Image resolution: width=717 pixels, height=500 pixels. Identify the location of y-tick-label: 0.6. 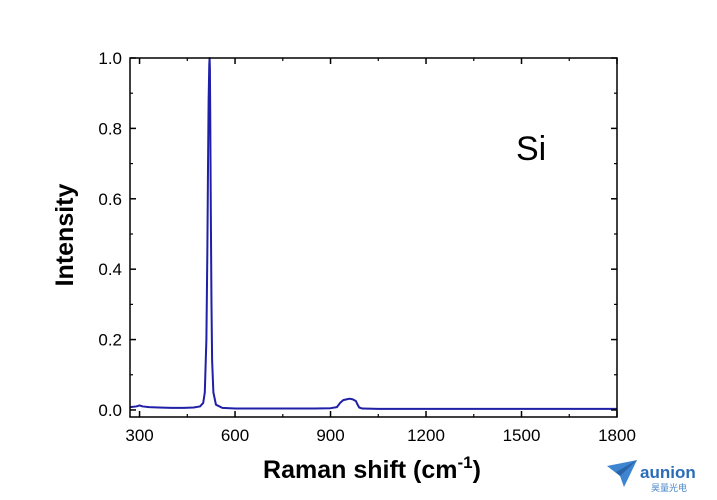
(110, 199).